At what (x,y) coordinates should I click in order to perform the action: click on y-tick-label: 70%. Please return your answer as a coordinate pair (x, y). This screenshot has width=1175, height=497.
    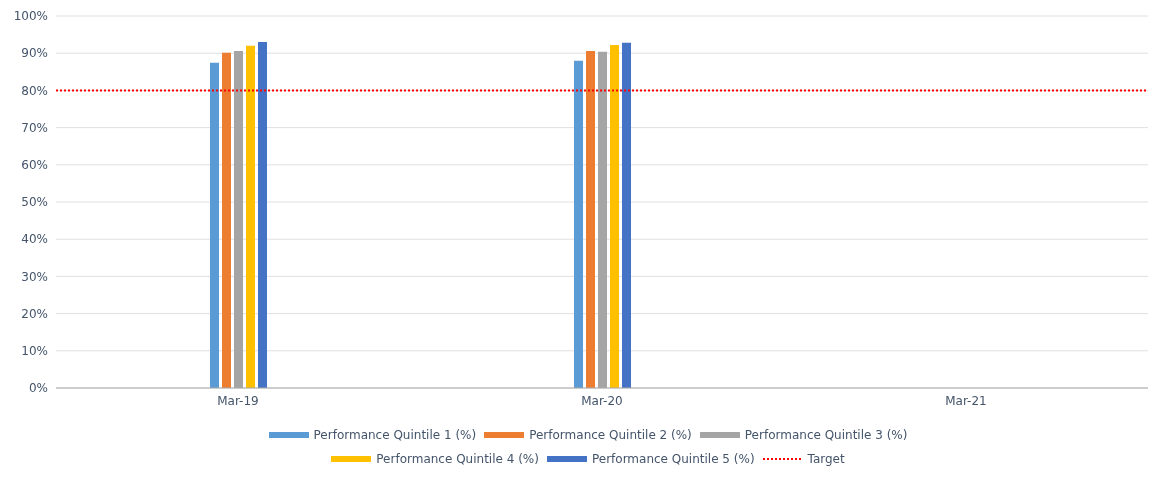
    Looking at the image, I should click on (34, 127).